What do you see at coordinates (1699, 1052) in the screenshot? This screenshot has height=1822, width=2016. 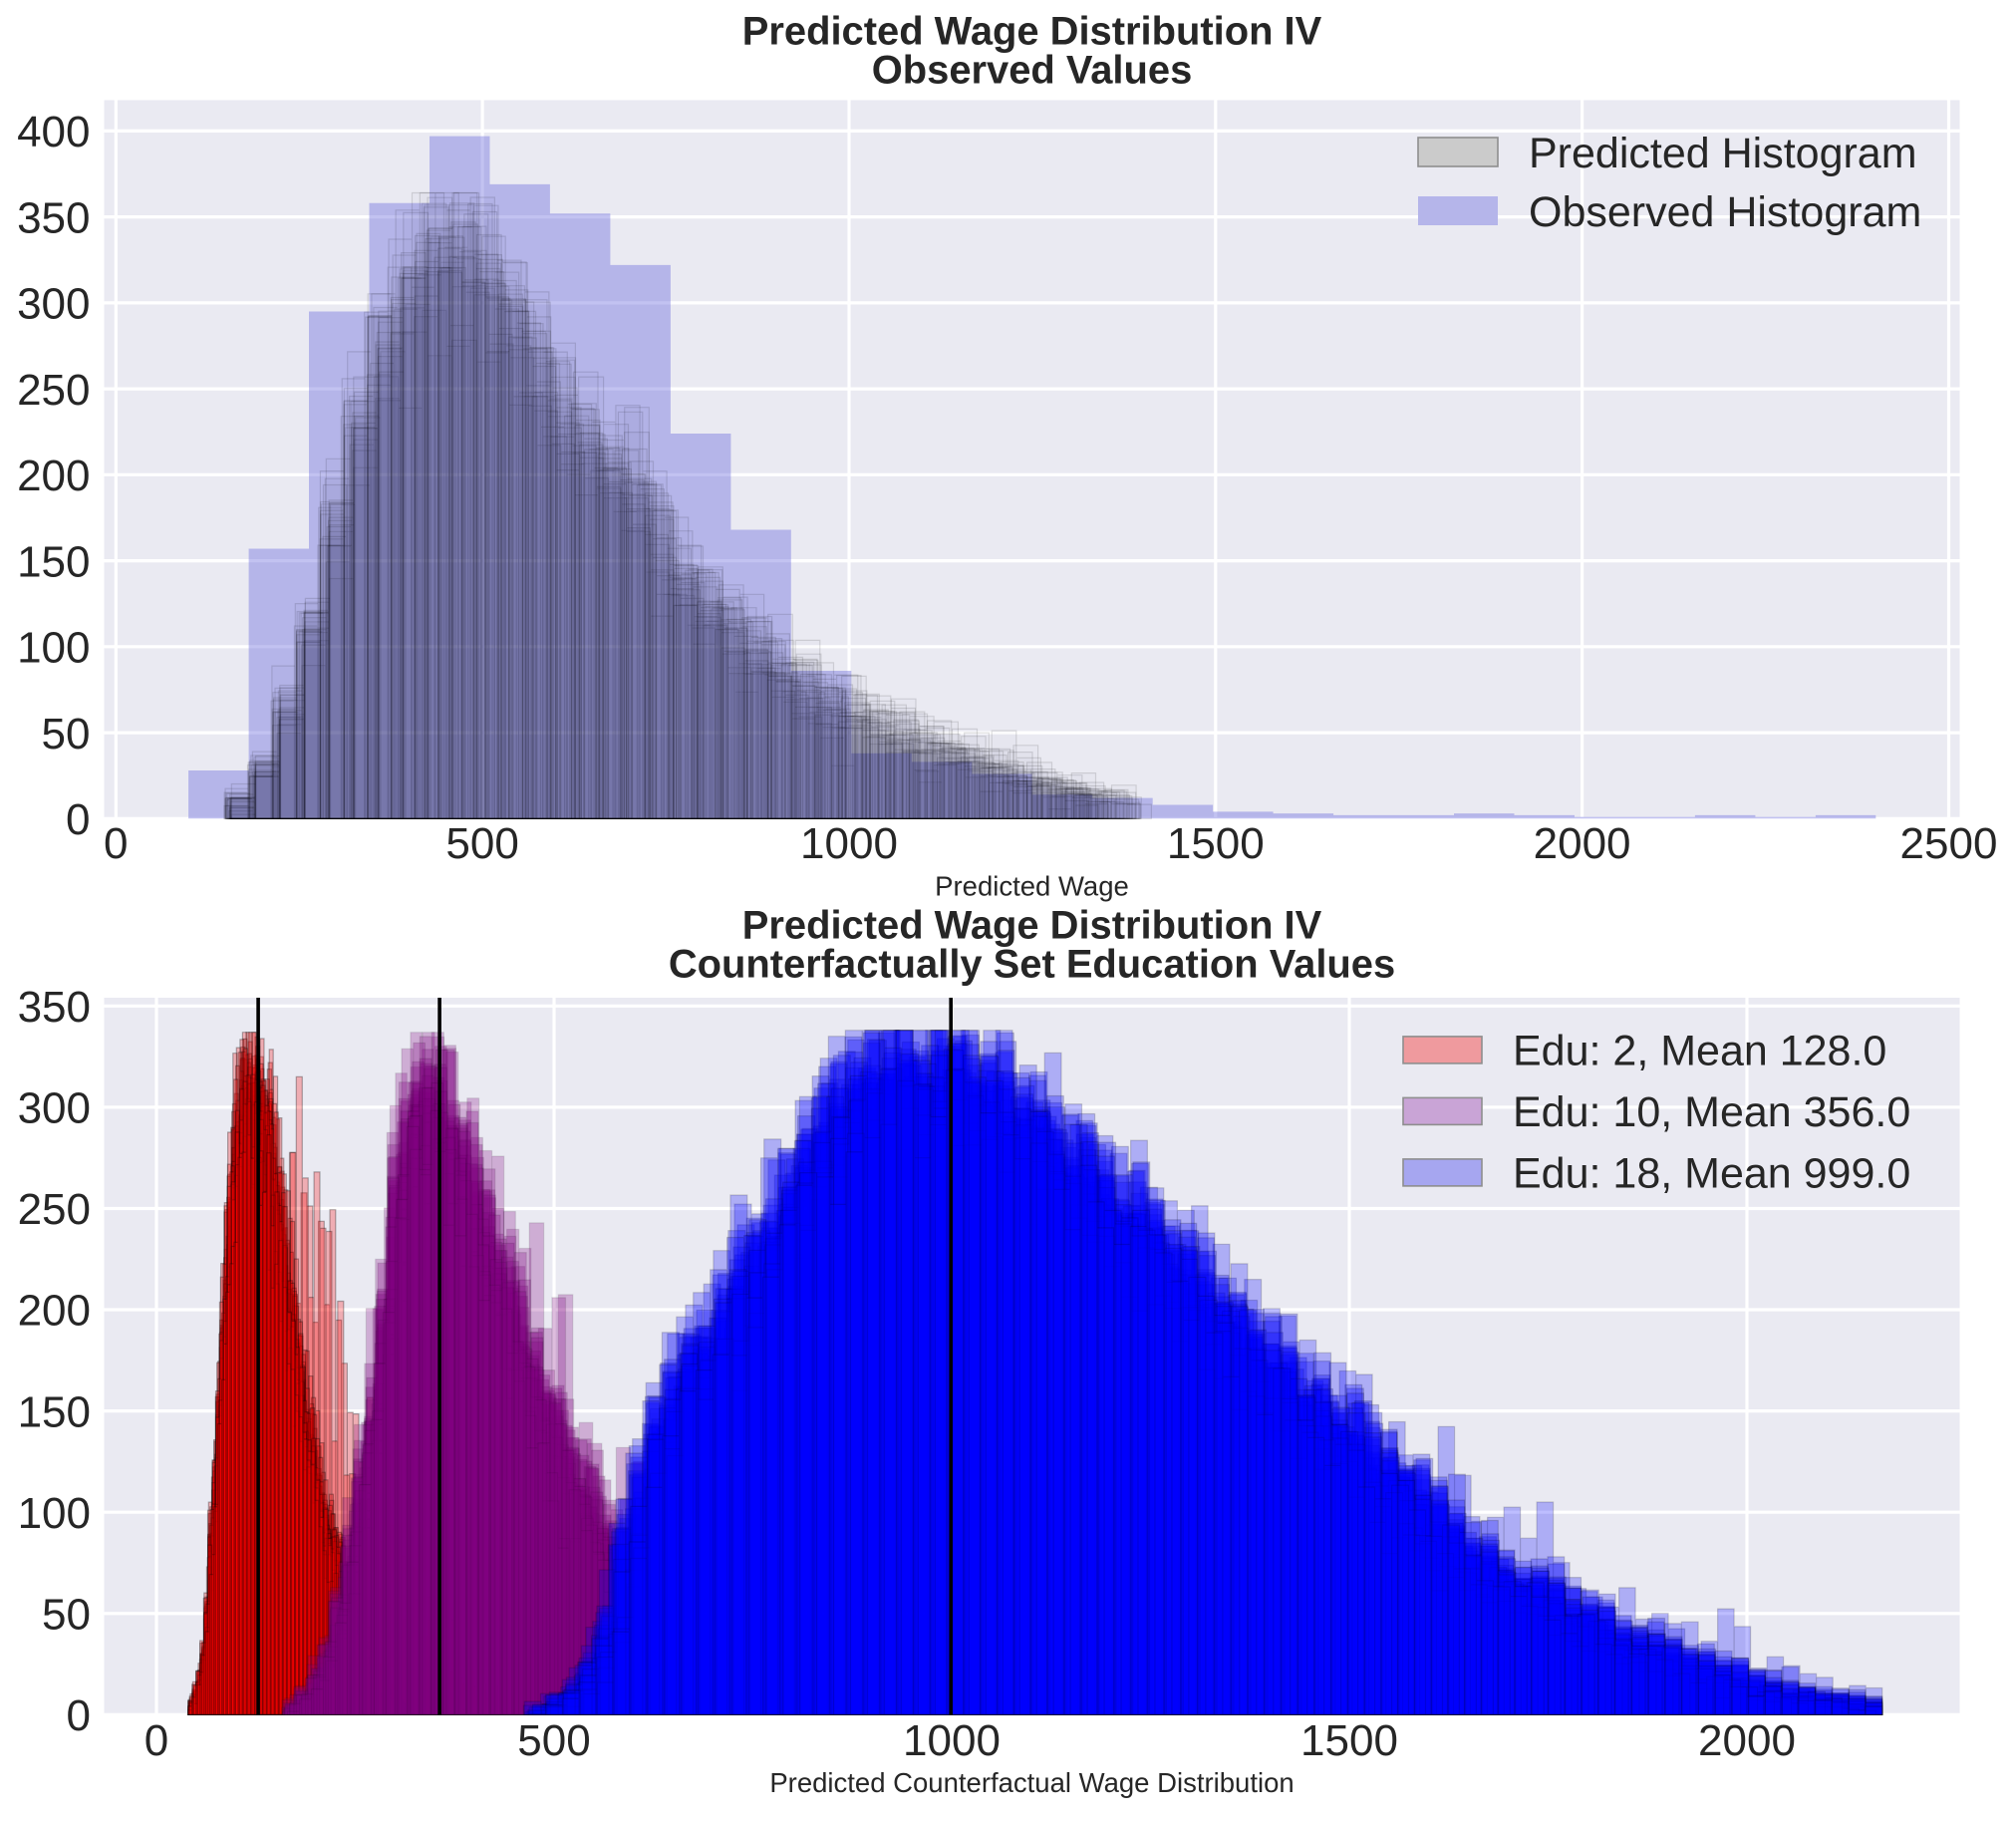 I see `svg-text: Edu: 2, Mean 128.0` at bounding box center [1699, 1052].